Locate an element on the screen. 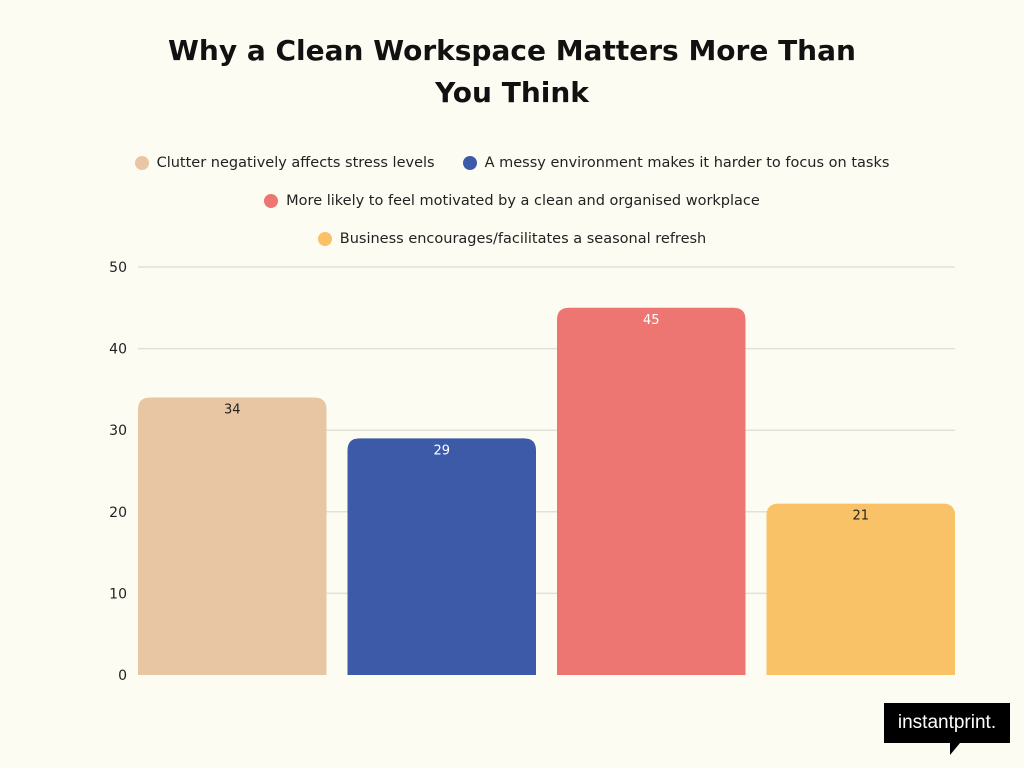 This screenshot has height=768, width=1024. title-line-2: You Think is located at coordinates (512, 92).